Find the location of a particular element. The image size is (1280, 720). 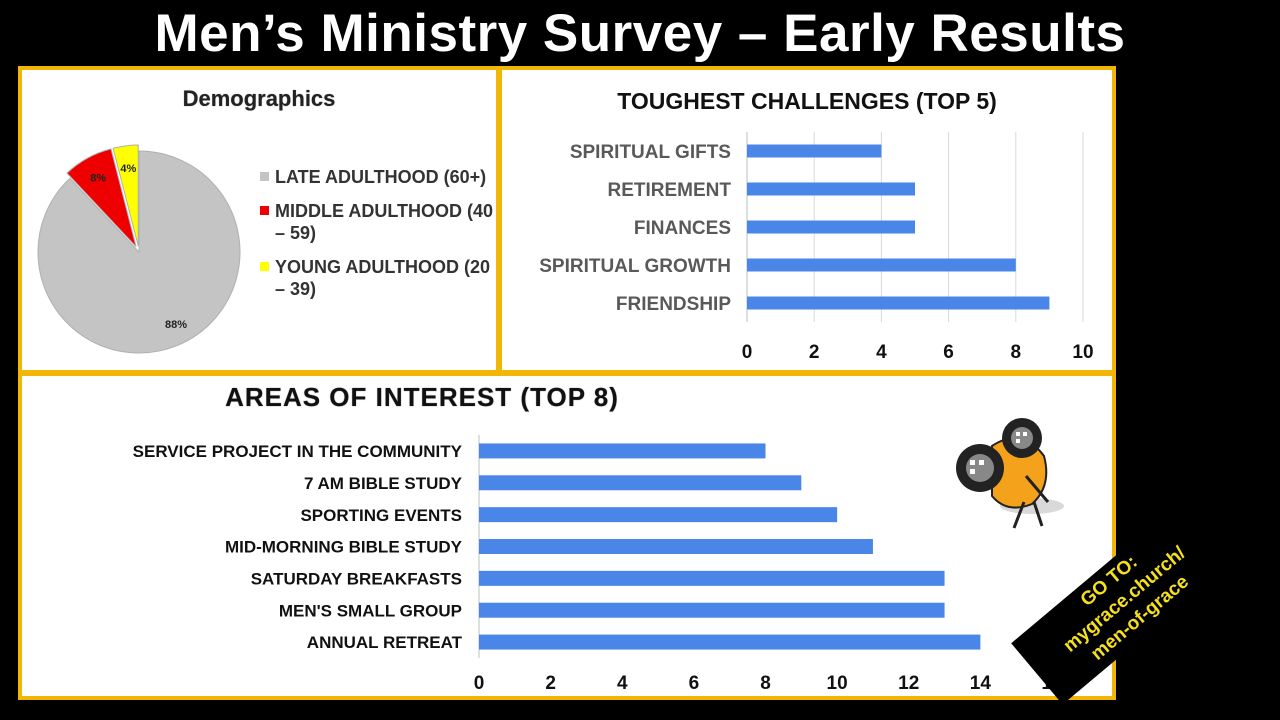

demographics-title: Demographics is located at coordinates (259, 98).